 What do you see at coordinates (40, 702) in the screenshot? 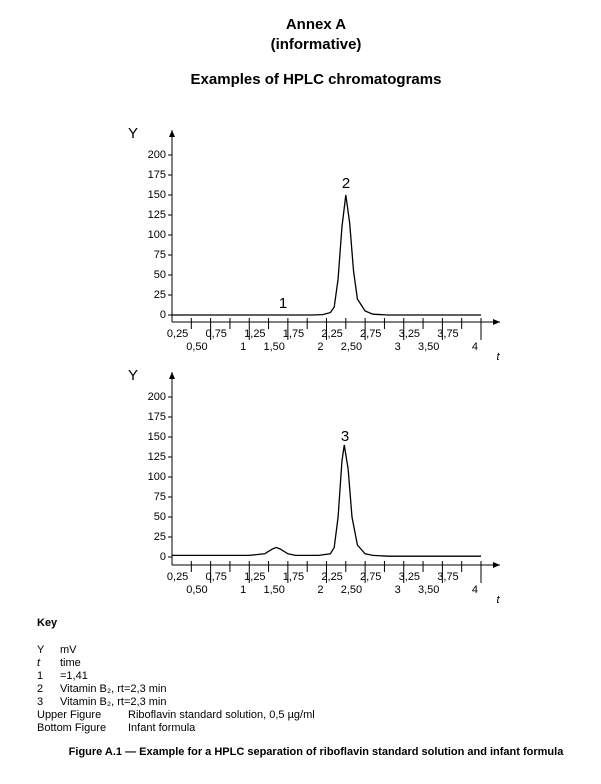
I see `key-symbol: 3` at bounding box center [40, 702].